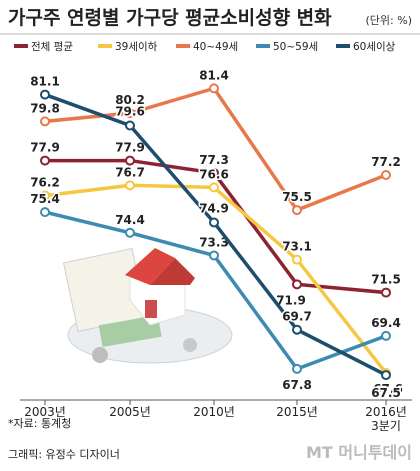 This screenshot has height=471, width=420. I want to click on data-label: 75.5, so click(297, 197).